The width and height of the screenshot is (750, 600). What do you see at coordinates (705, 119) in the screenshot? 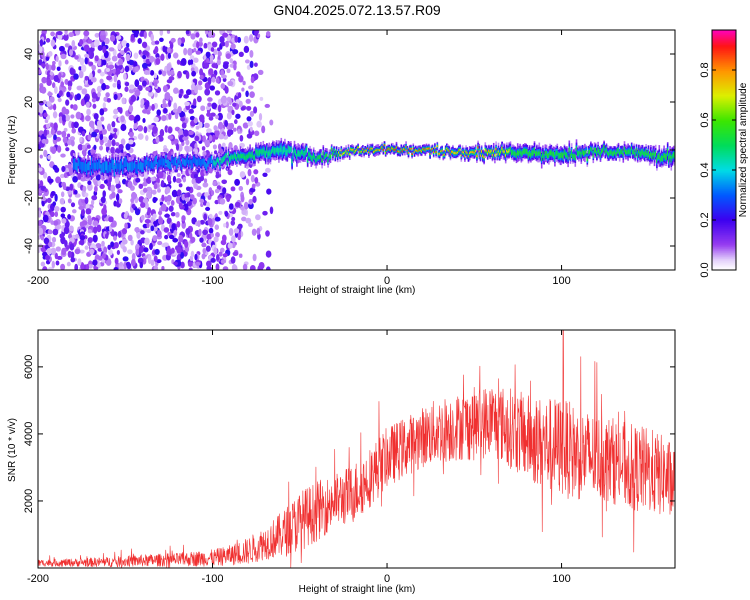
I see `colorbar-tick-label: 0.6` at bounding box center [705, 119].